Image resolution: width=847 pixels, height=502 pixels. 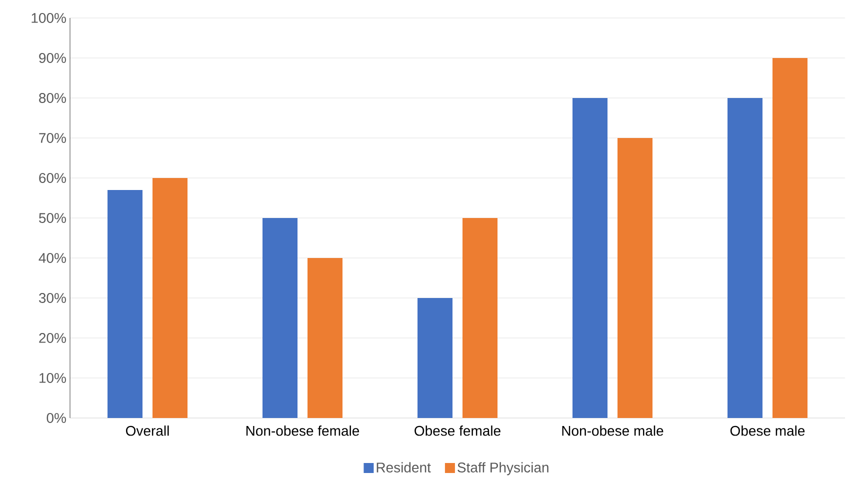 I want to click on y-tick-label: 20%, so click(x=52, y=338).